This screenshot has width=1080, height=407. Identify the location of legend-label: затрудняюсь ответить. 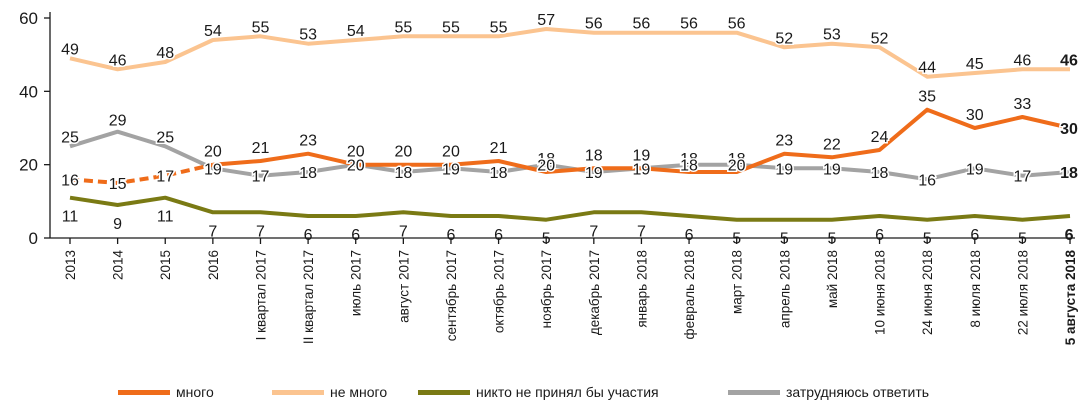
(858, 392).